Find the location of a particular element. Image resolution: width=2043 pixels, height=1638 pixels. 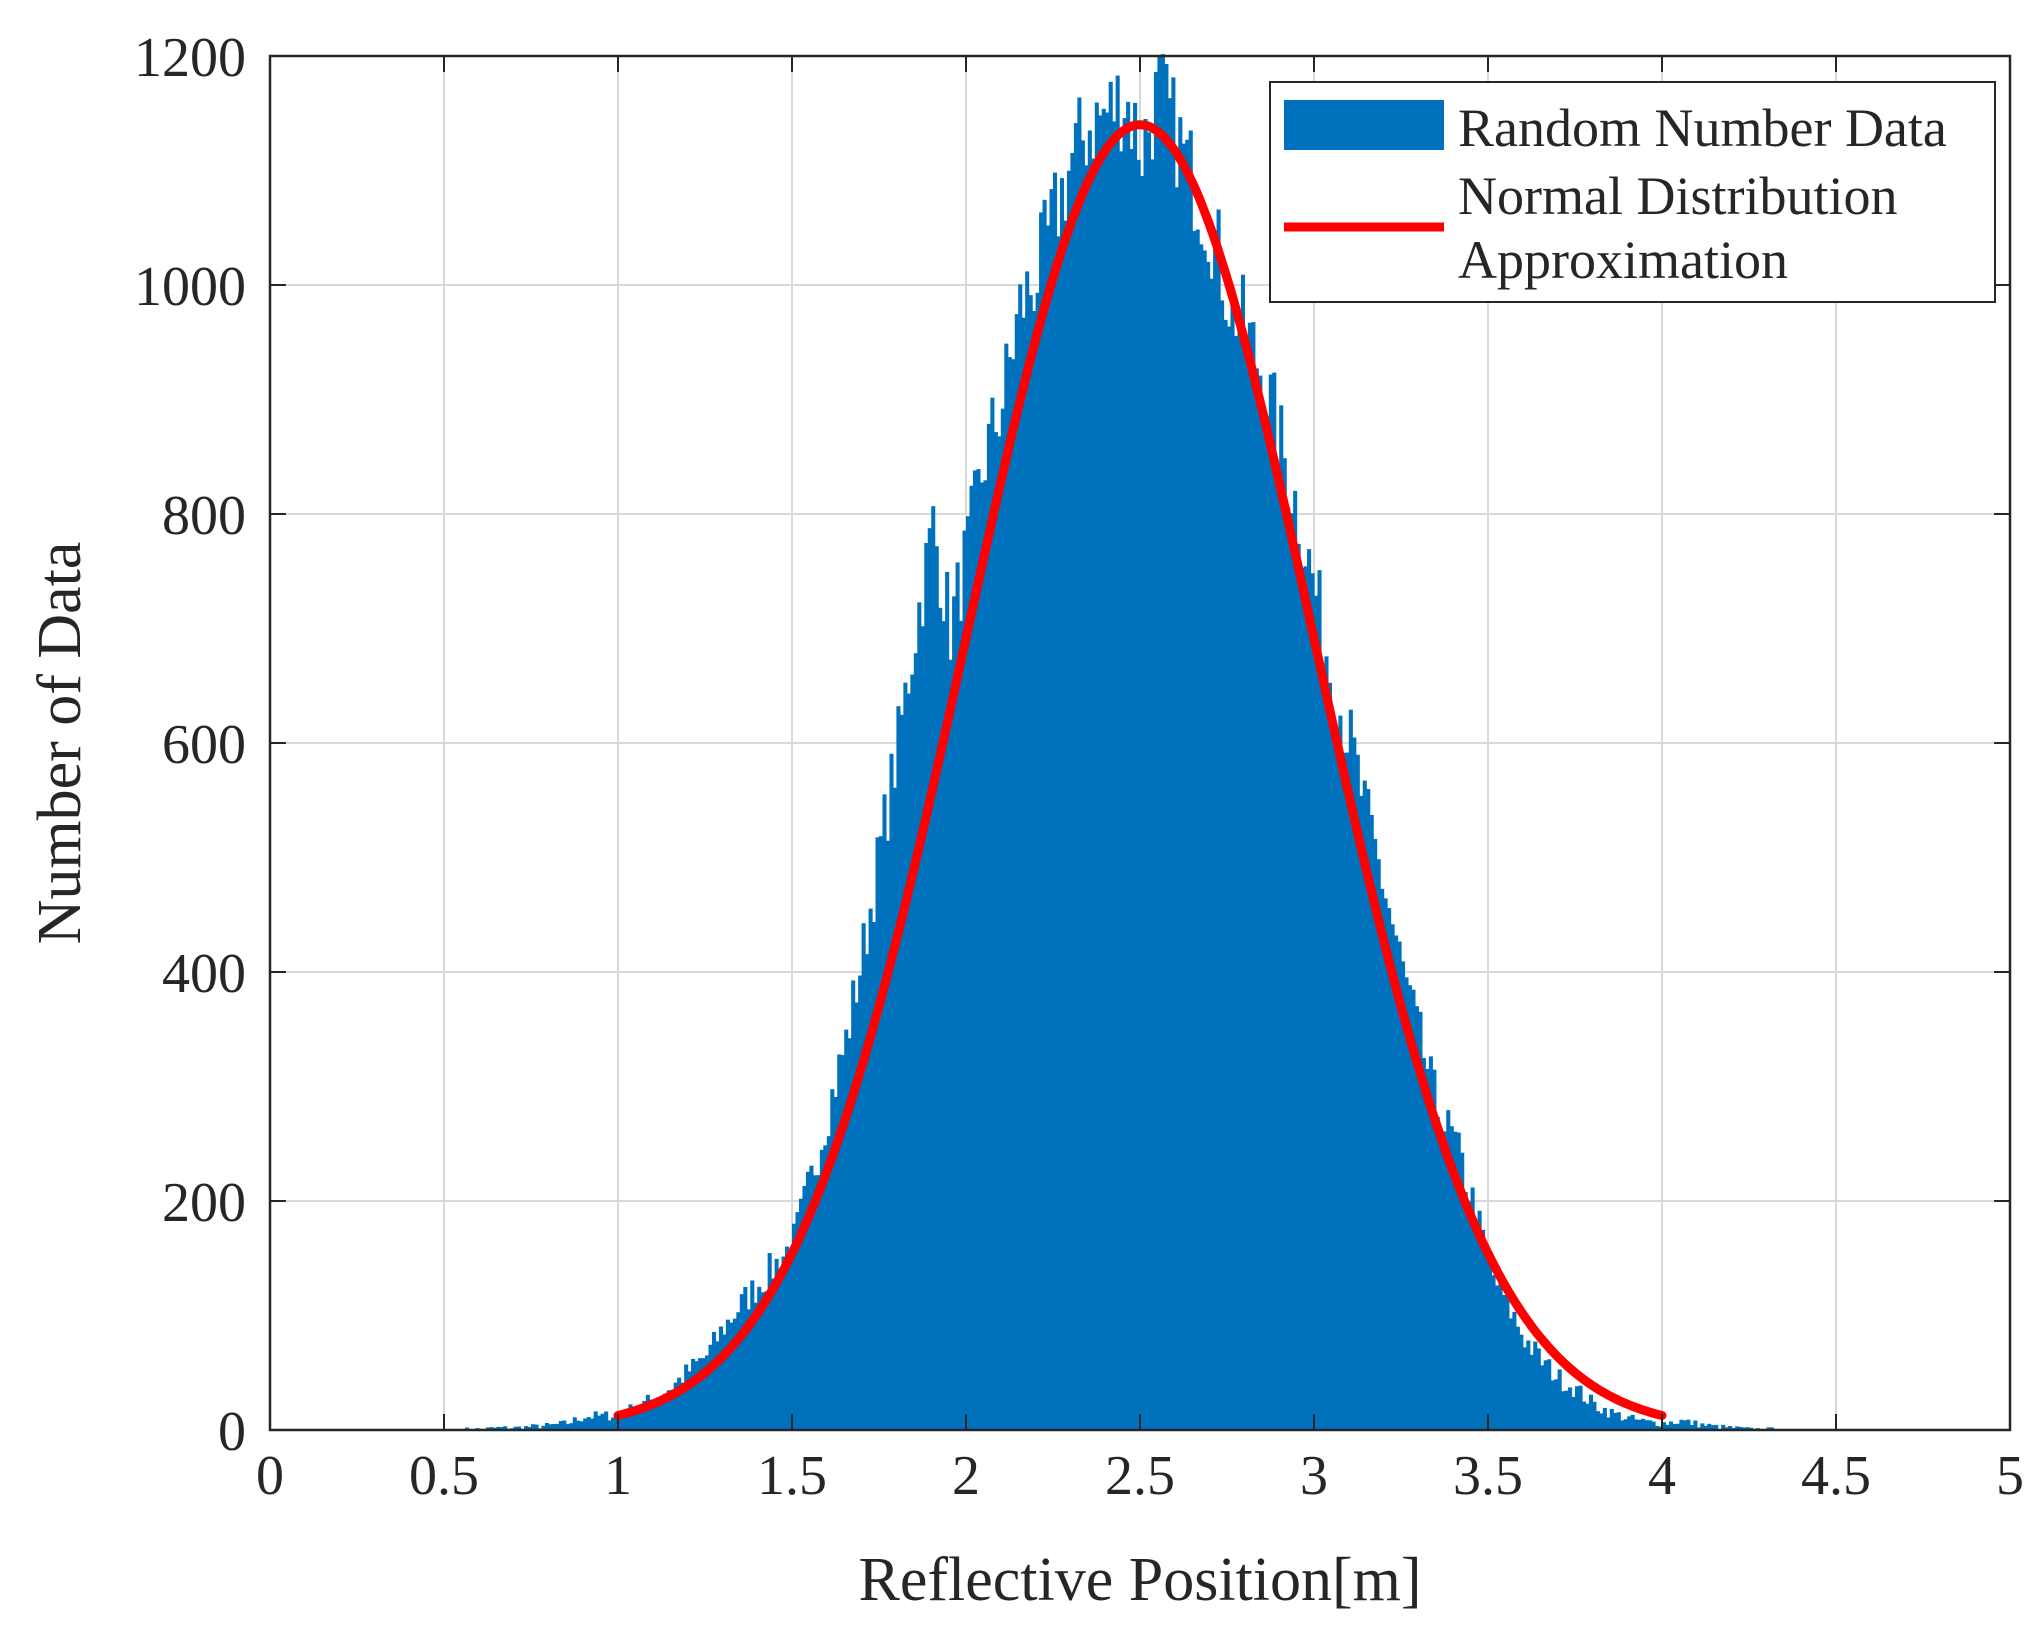

x-tick-label: 5 is located at coordinates (2010, 1476).